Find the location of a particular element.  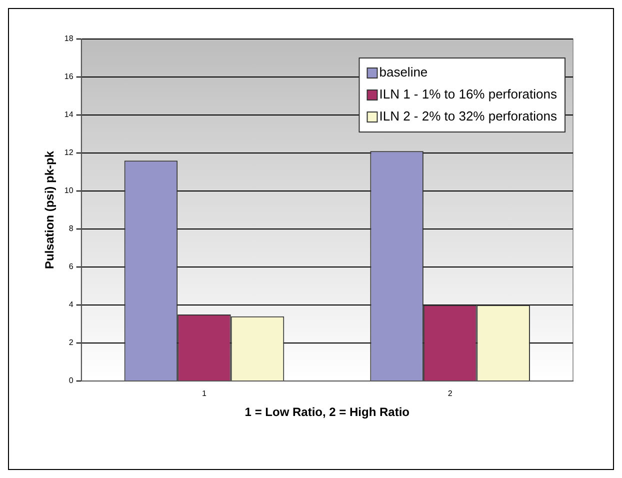

y-tick-label: 10 is located at coordinates (69, 191).